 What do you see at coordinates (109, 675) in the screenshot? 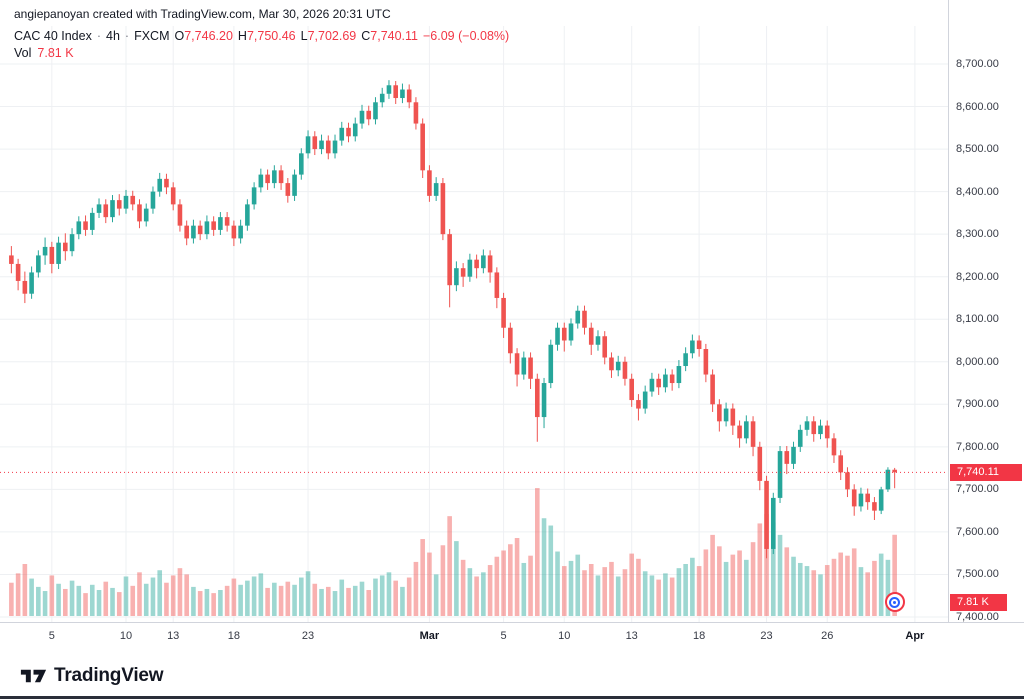
I see `brand-name: TradingView` at bounding box center [109, 675].